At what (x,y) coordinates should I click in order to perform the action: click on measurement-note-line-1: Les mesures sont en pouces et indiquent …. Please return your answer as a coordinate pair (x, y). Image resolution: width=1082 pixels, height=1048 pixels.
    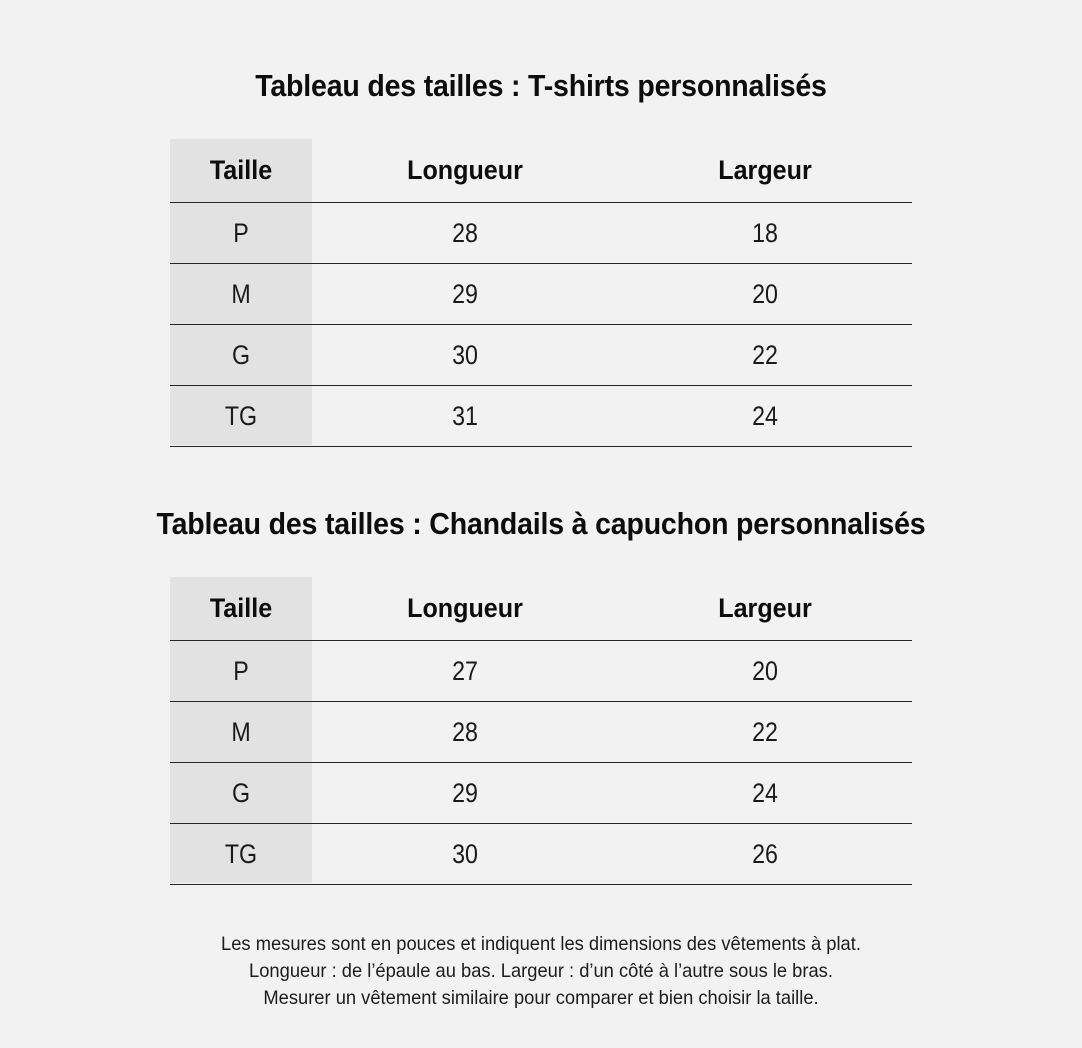
    Looking at the image, I should click on (541, 944).